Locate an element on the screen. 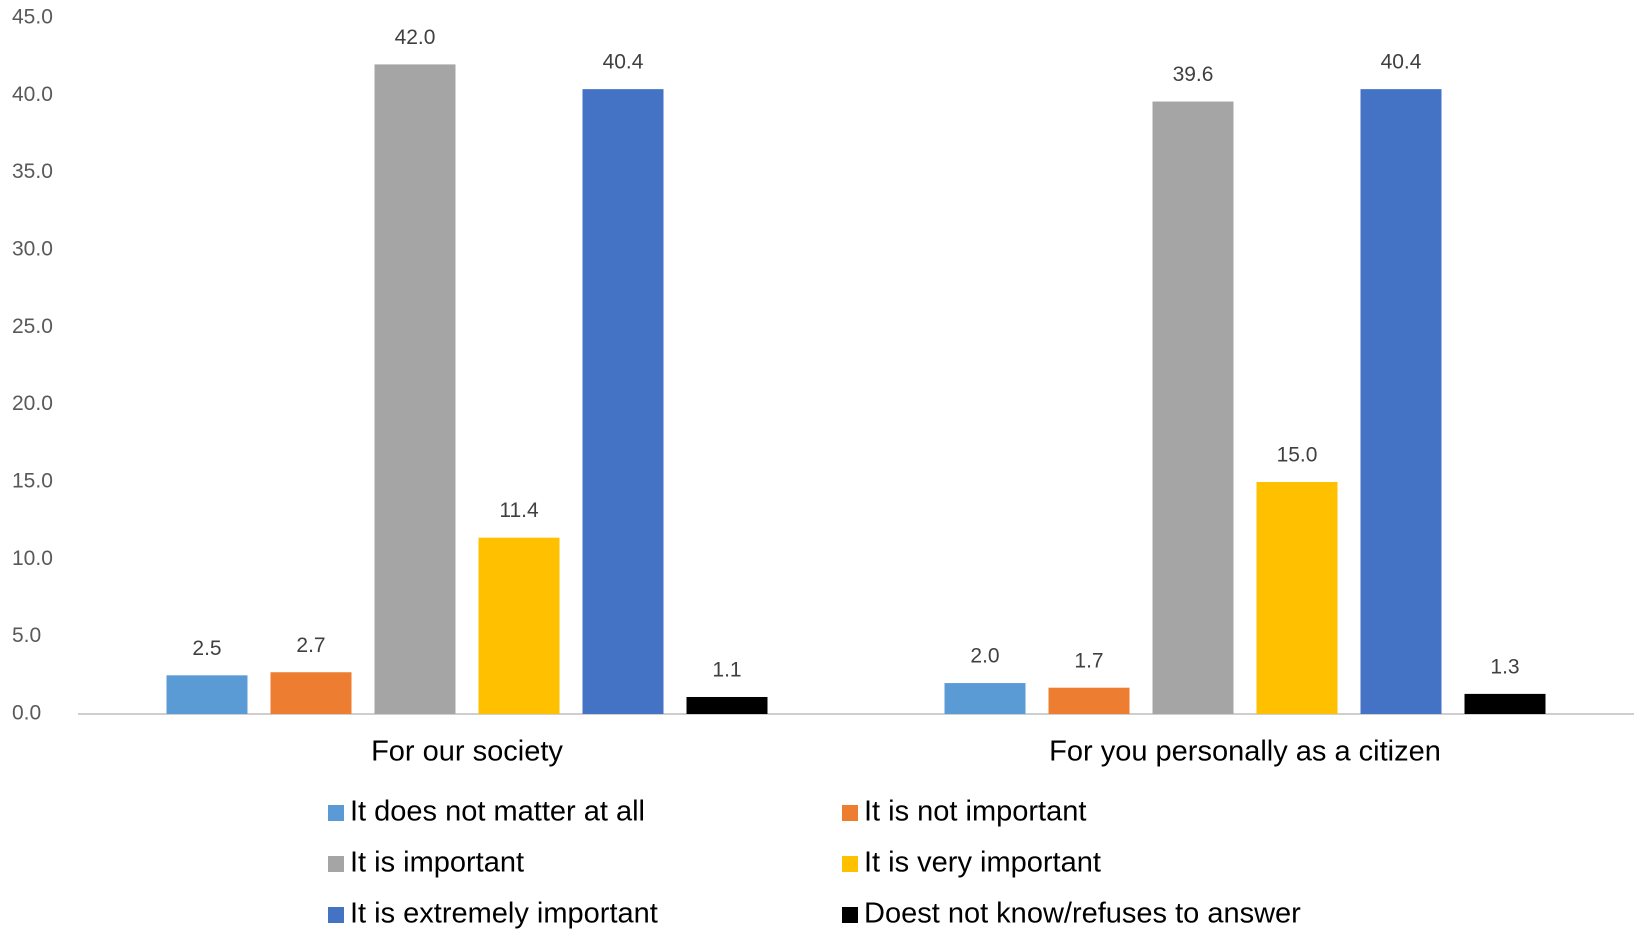 This screenshot has width=1634, height=931. legend-label: It is very important is located at coordinates (982, 863).